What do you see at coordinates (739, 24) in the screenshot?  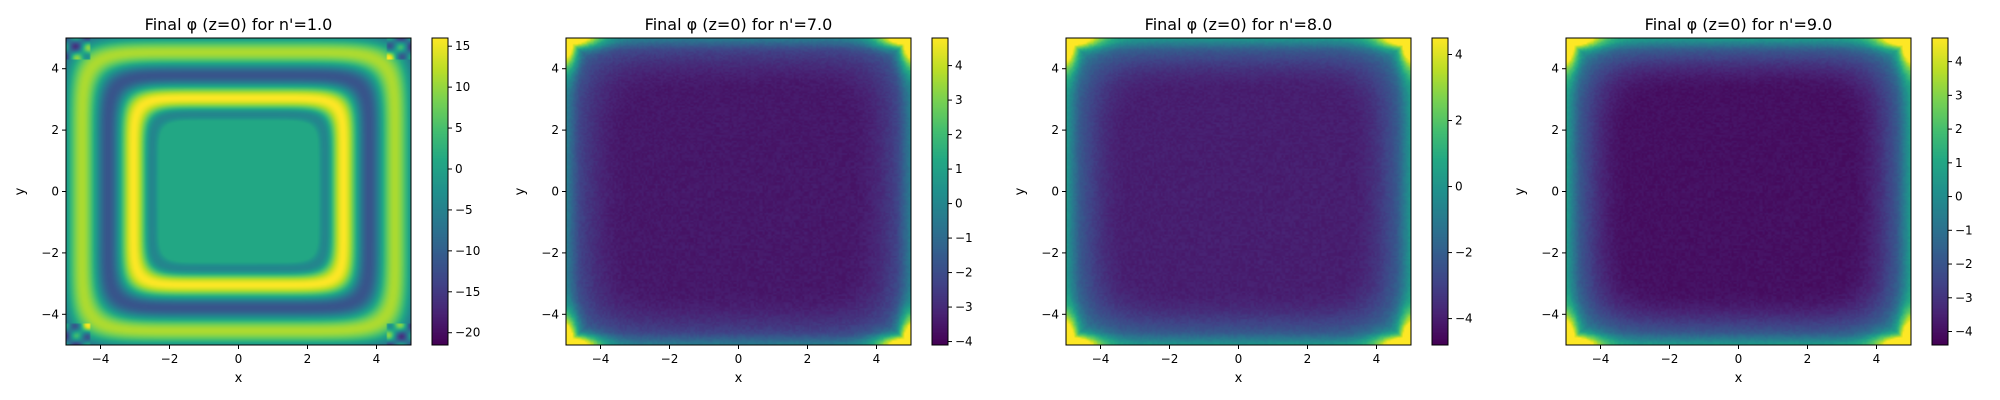 I see `chart-title-2: Final φ (z=0) for n'=7.0` at bounding box center [739, 24].